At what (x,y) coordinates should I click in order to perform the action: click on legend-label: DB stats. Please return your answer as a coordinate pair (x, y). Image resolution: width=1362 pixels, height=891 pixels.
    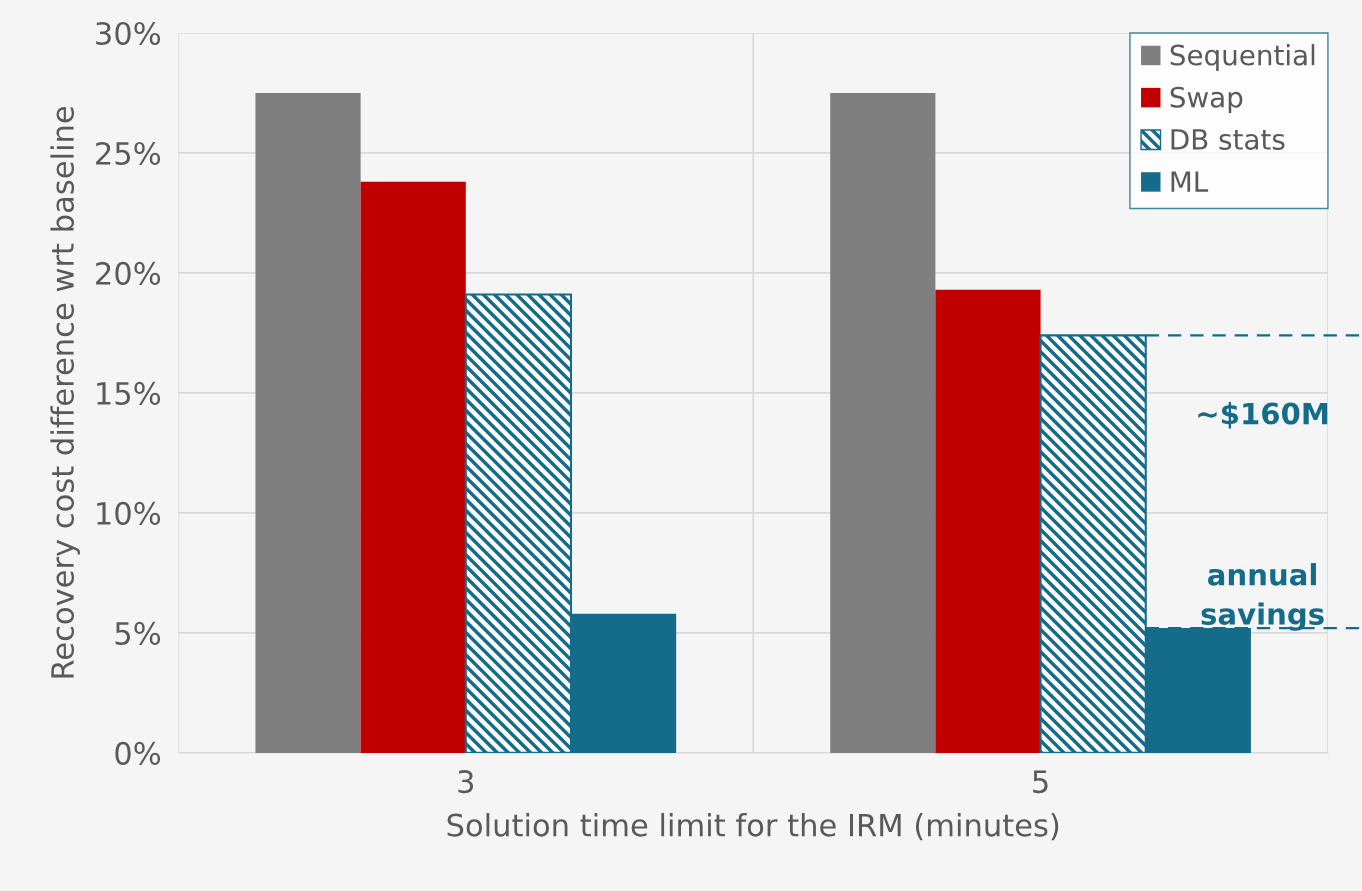
    Looking at the image, I should click on (1228, 139).